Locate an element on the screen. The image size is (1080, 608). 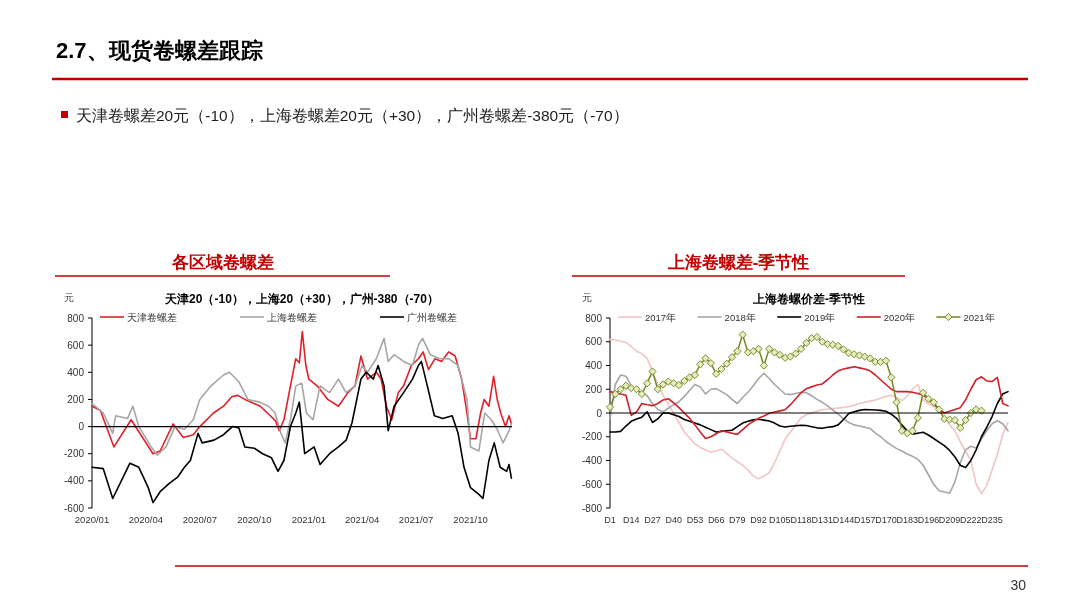
x-tick-label: D79 is located at coordinates (737, 520).